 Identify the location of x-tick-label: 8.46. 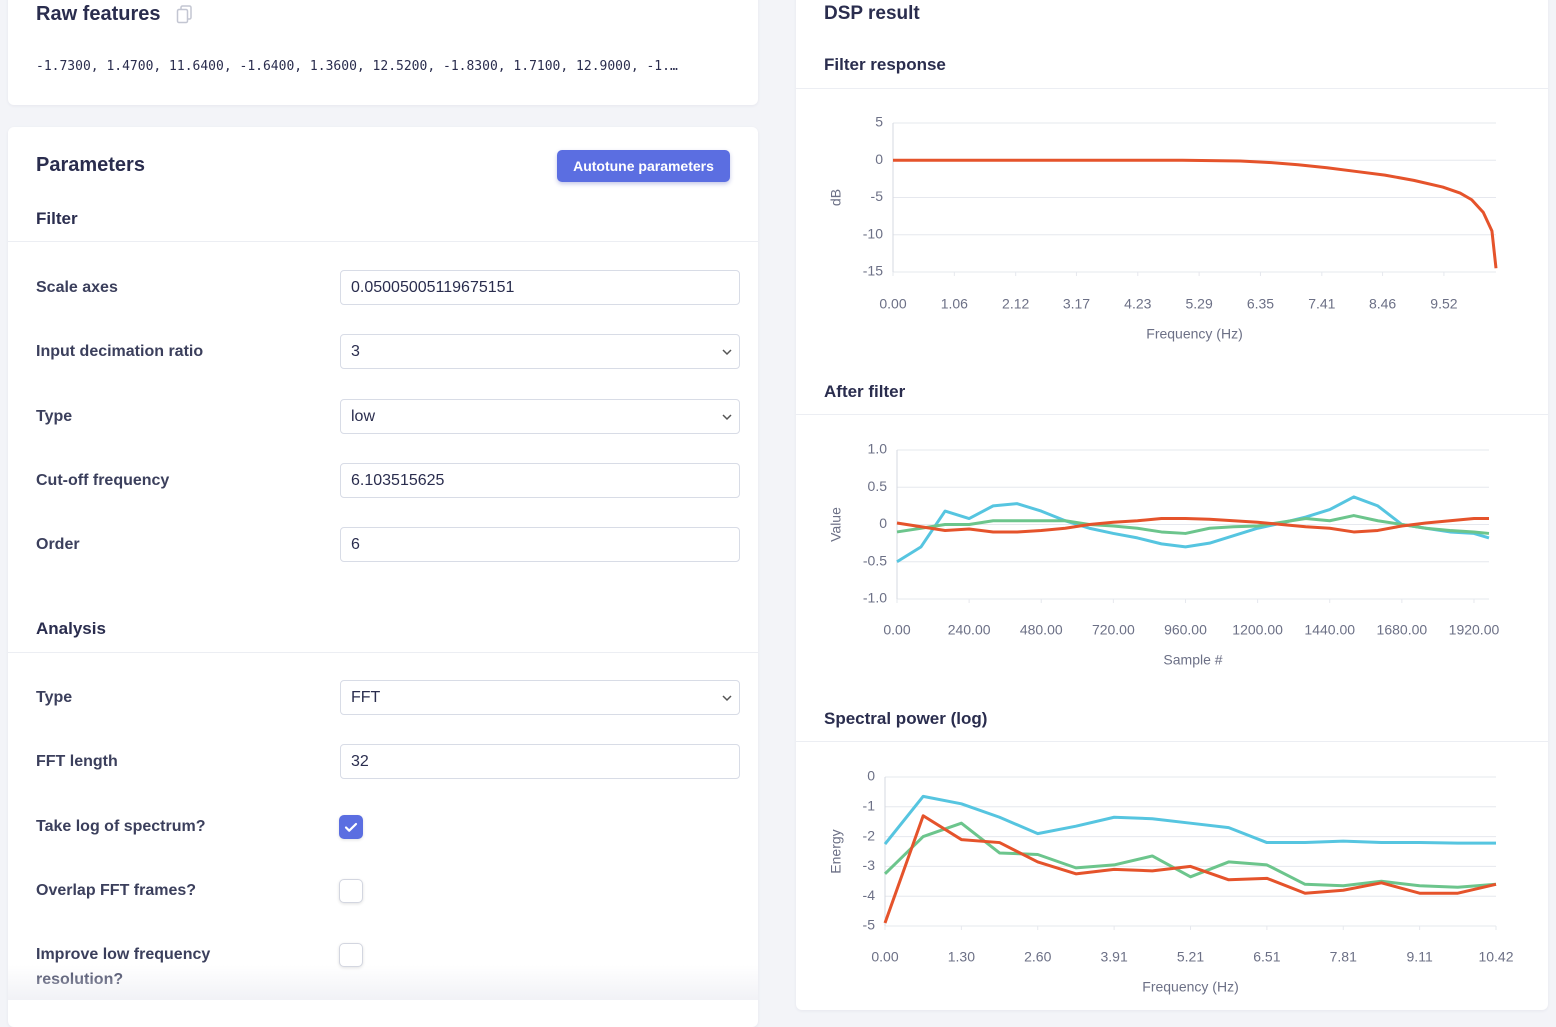
(1382, 304).